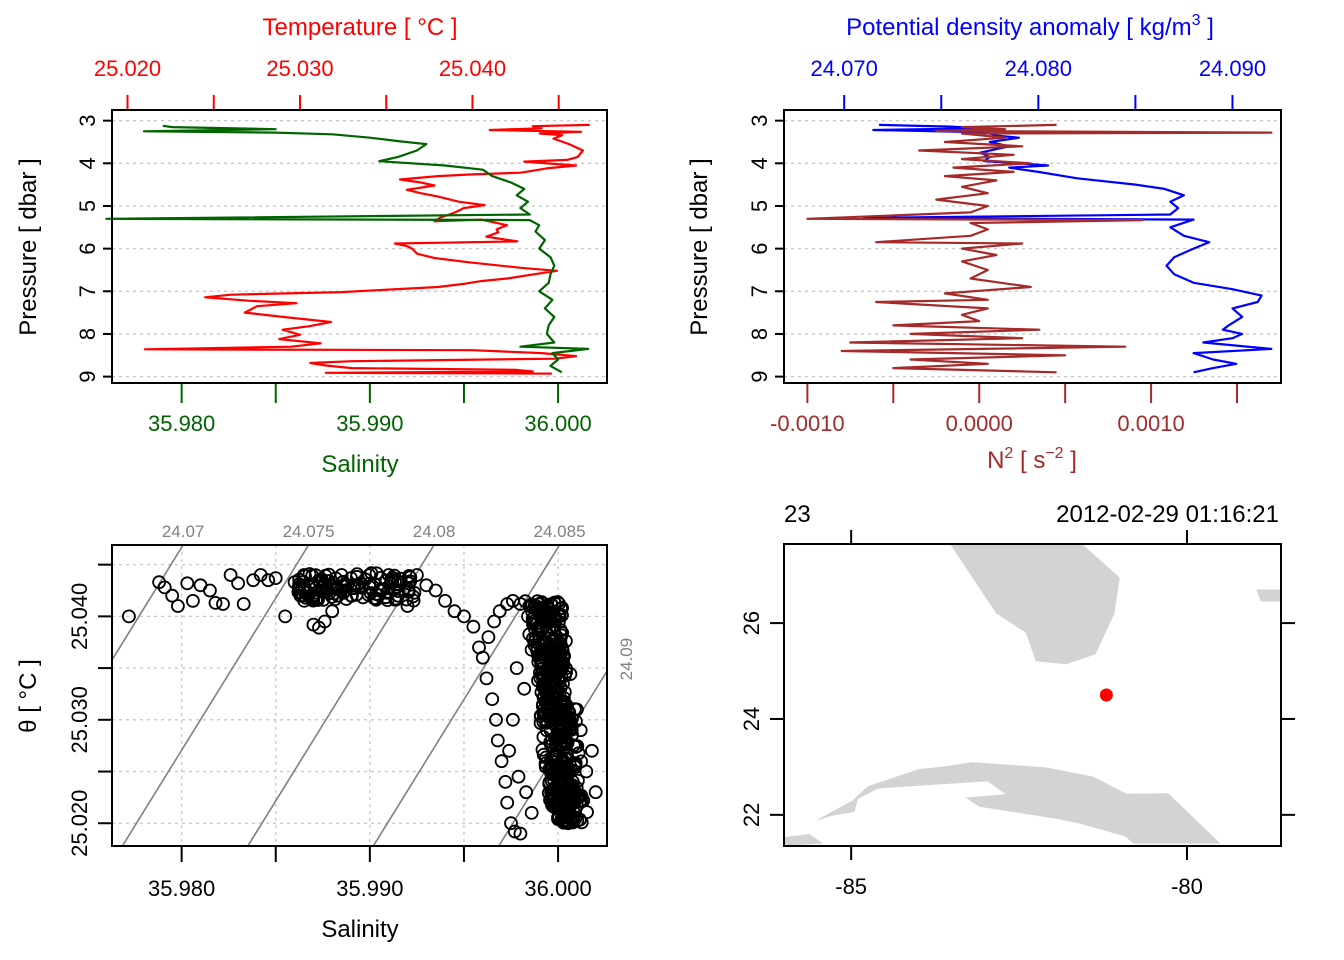  I want to click on bottom-tick-label: 36.000, so click(557, 423).